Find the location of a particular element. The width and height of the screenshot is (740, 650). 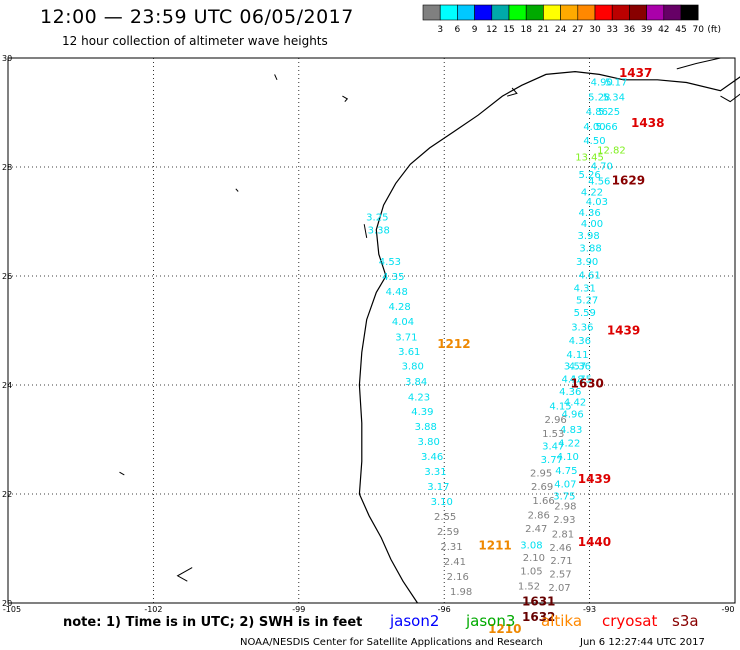

pass-time-label: 1211 is located at coordinates (494, 546).